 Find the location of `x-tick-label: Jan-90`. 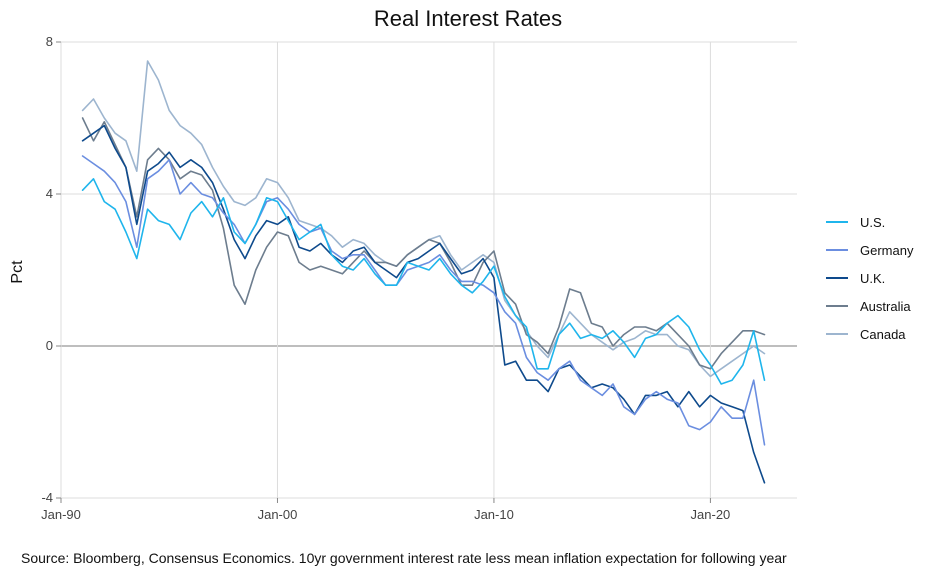

x-tick-label: Jan-90 is located at coordinates (61, 514).